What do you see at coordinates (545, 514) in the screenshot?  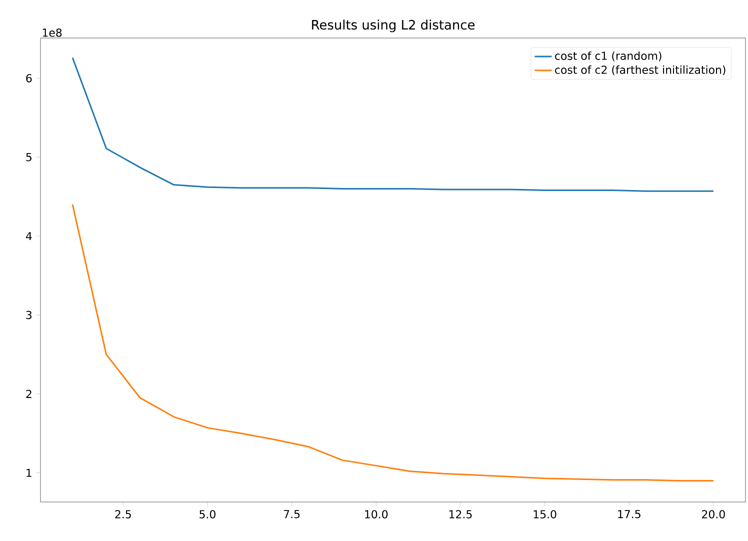 I see `x-tick-label: 15.0` at bounding box center [545, 514].